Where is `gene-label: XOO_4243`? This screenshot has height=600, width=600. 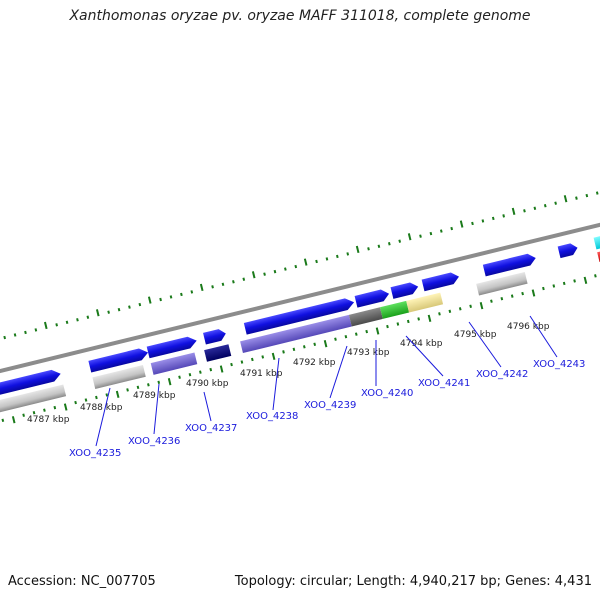 gene-label: XOO_4243 is located at coordinates (559, 364).